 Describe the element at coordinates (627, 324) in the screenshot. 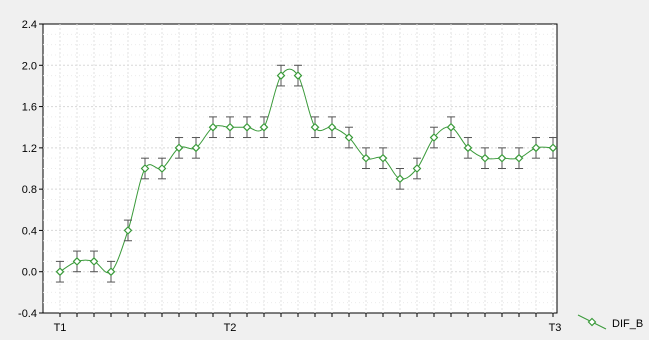

I see `legend-label: DIF_B` at that location.